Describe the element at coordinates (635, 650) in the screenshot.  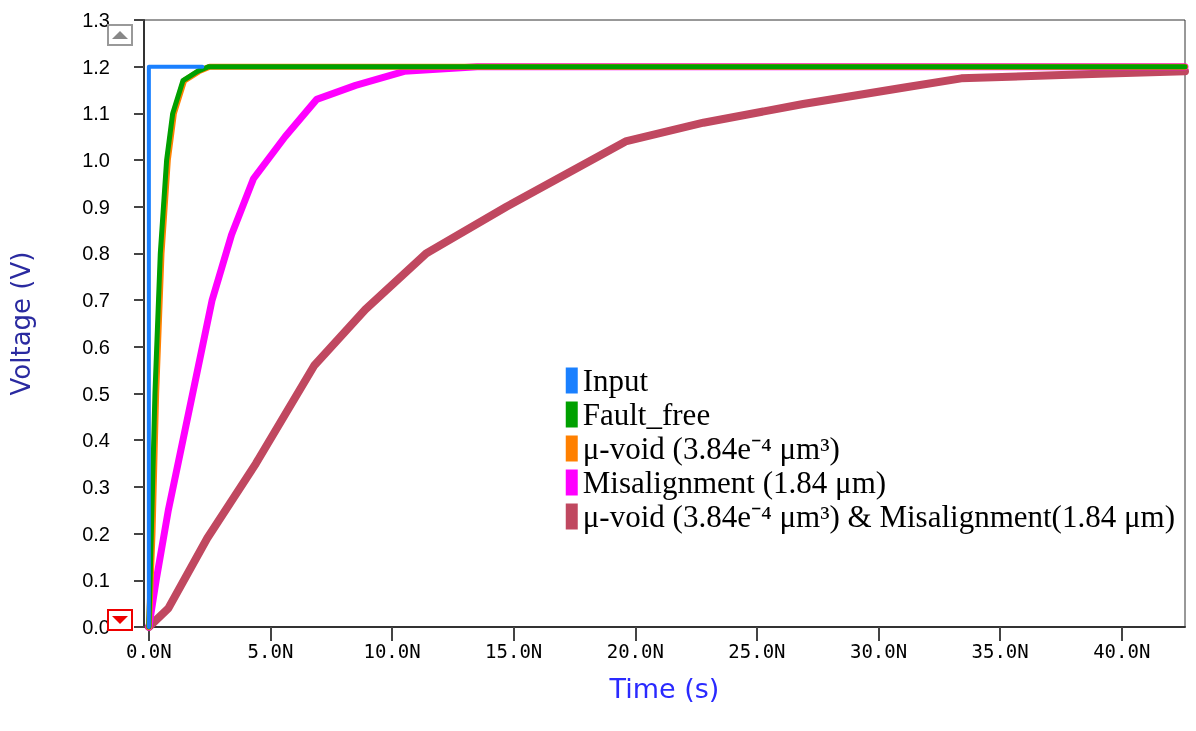
I see `x-tick-label: 20.0N` at that location.